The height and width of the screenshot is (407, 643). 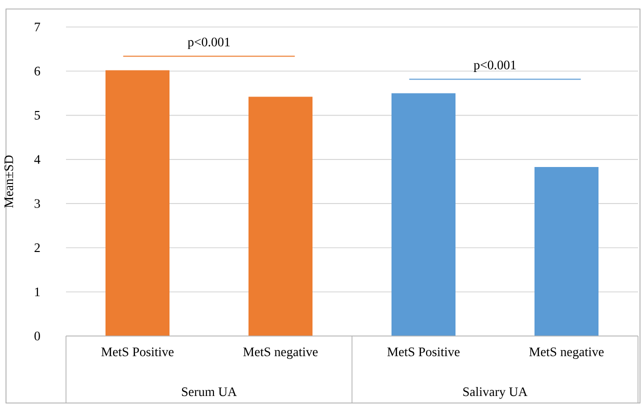 I want to click on text: Salivary UA, so click(x=495, y=393).